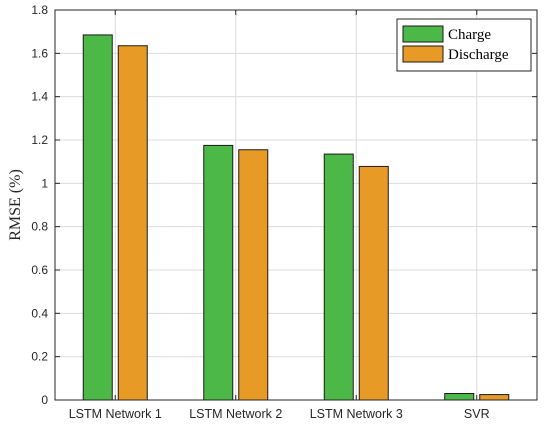 The height and width of the screenshot is (424, 550). What do you see at coordinates (44, 400) in the screenshot?
I see `y-tick-label: 0` at bounding box center [44, 400].